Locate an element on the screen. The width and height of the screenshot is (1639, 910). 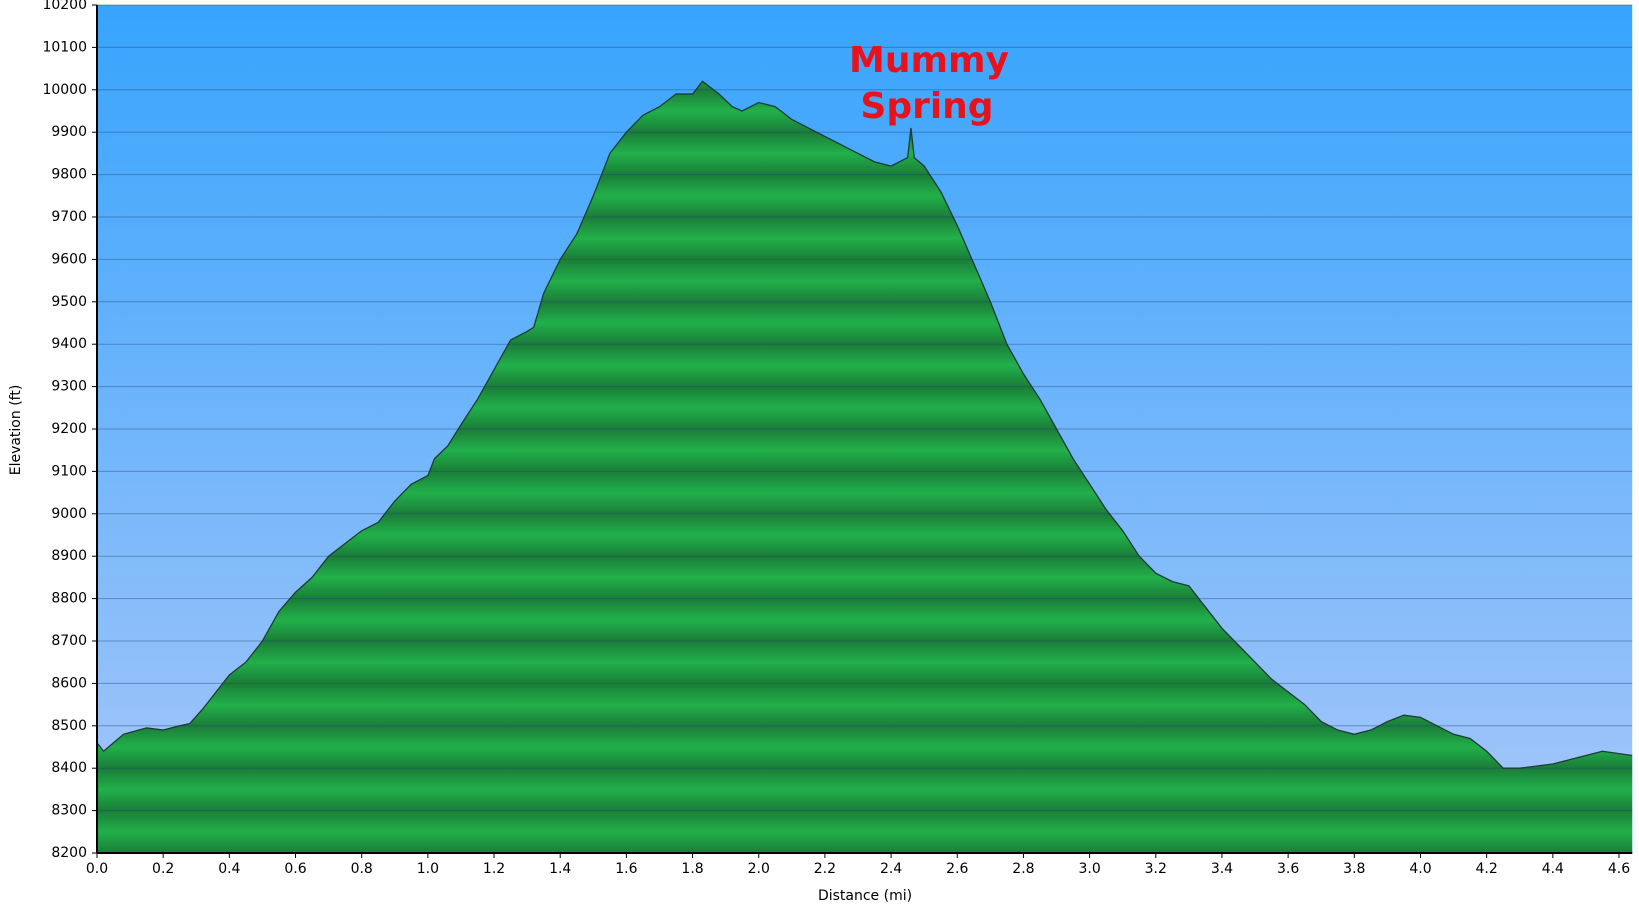
x-tick-label: 4.4 is located at coordinates (1553, 869).